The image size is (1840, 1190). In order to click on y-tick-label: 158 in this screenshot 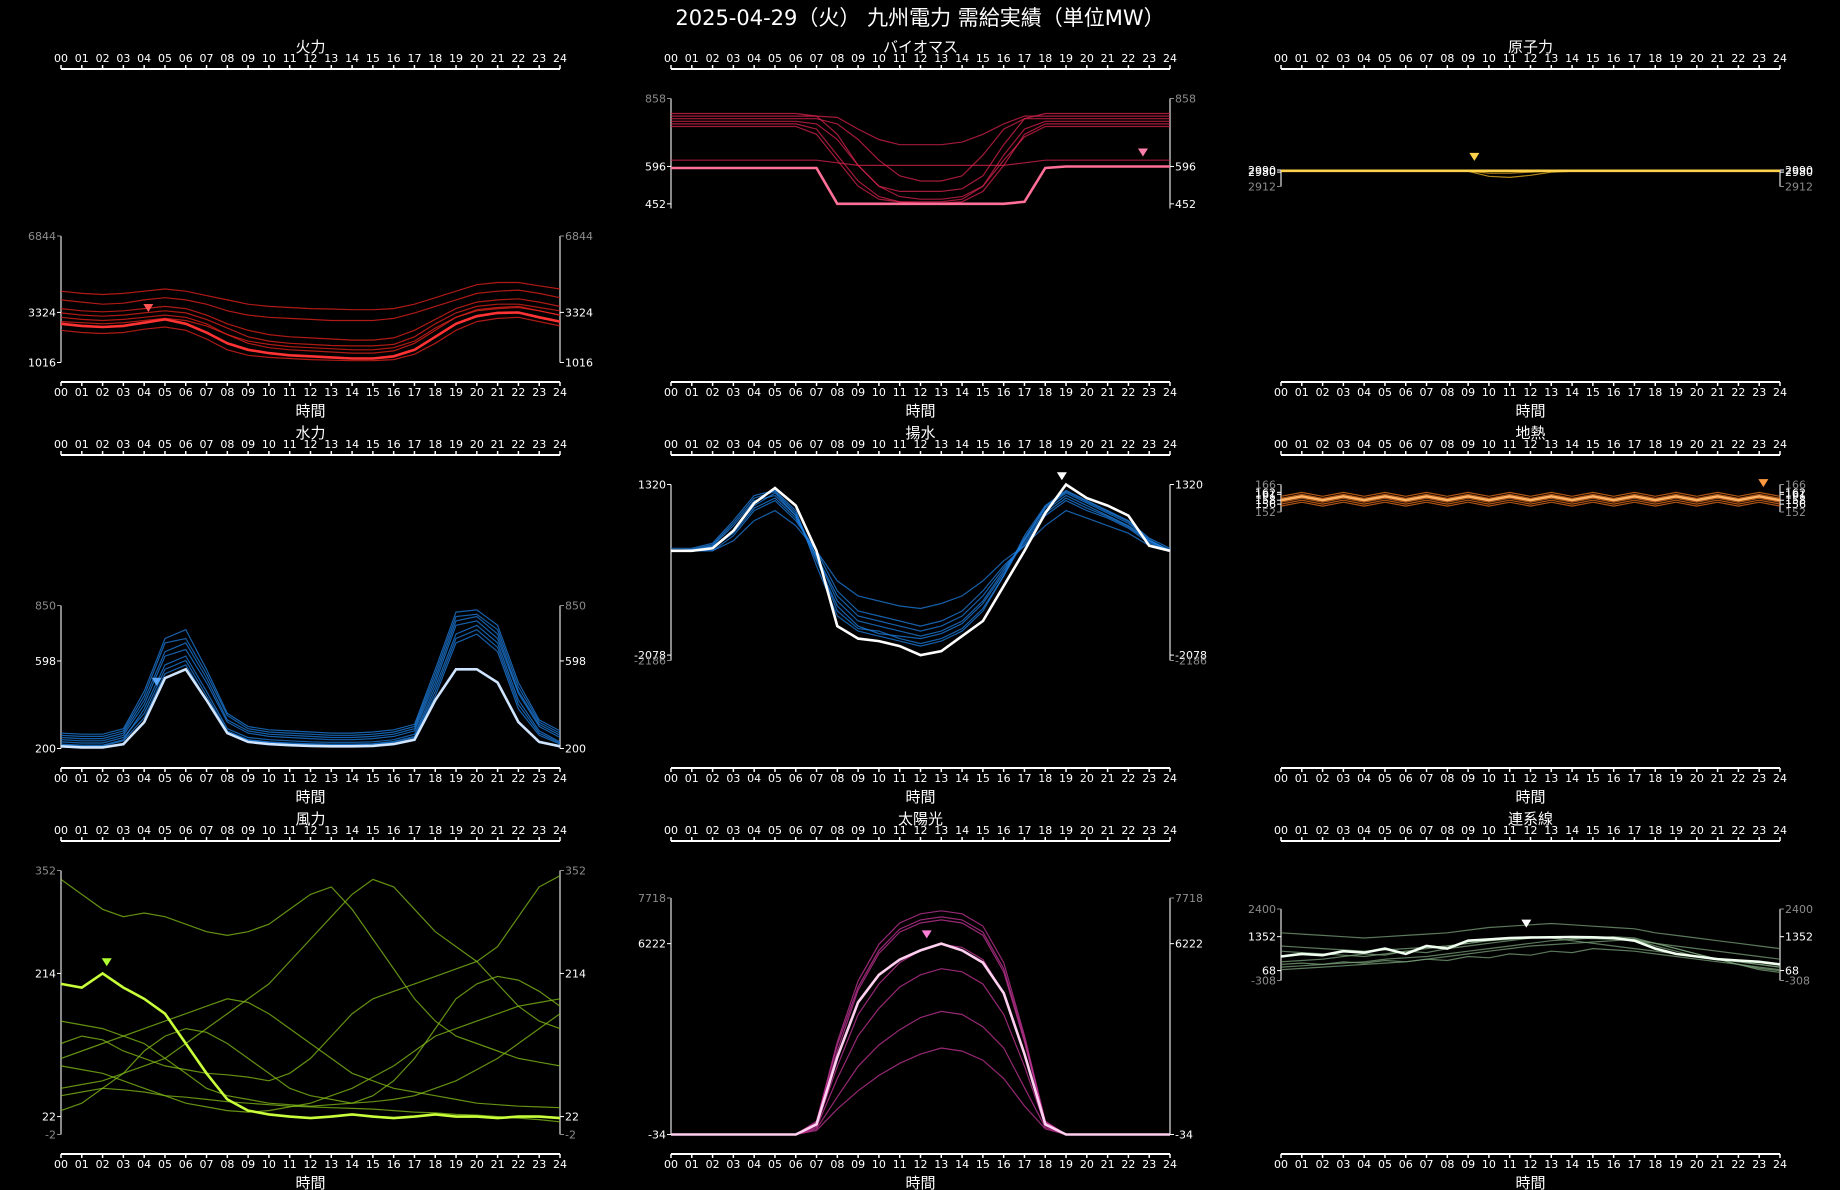, I will do `click(1795, 500)`.